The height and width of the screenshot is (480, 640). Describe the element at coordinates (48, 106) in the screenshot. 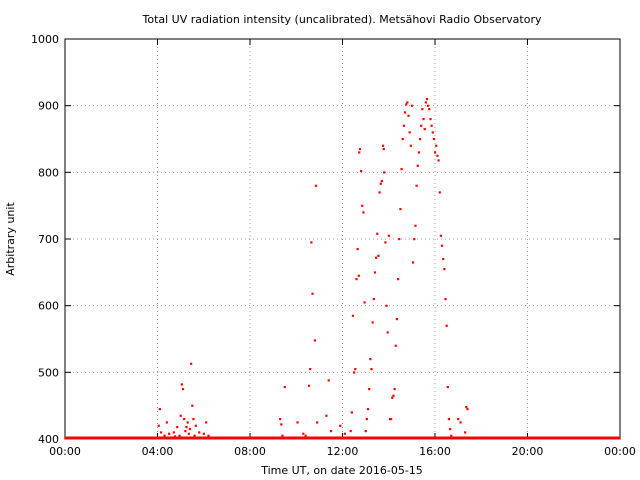

I see `y-tick-label: 900` at that location.